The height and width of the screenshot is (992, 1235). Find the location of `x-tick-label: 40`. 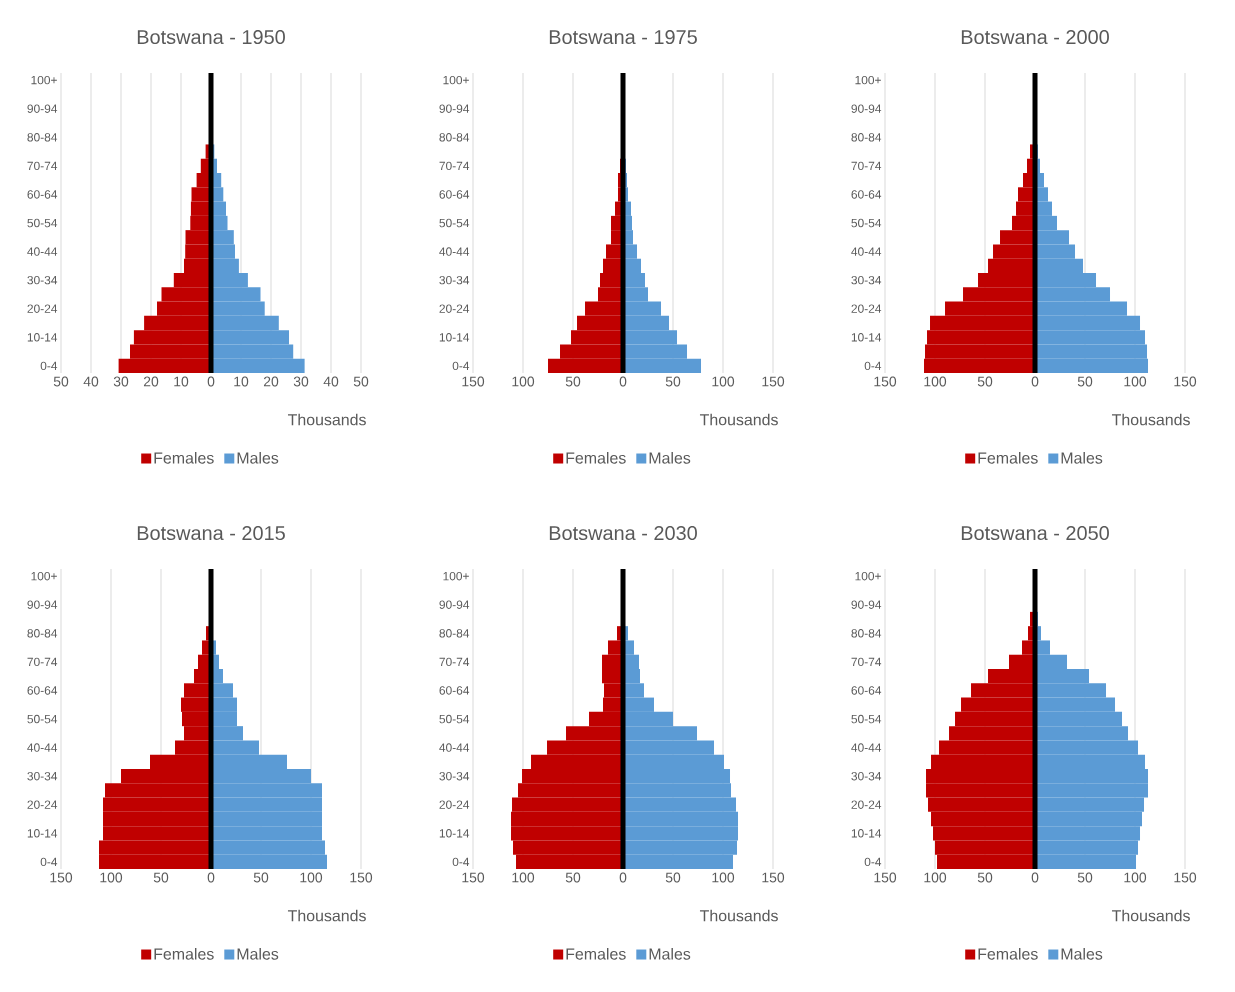

x-tick-label: 40 is located at coordinates (91, 381).